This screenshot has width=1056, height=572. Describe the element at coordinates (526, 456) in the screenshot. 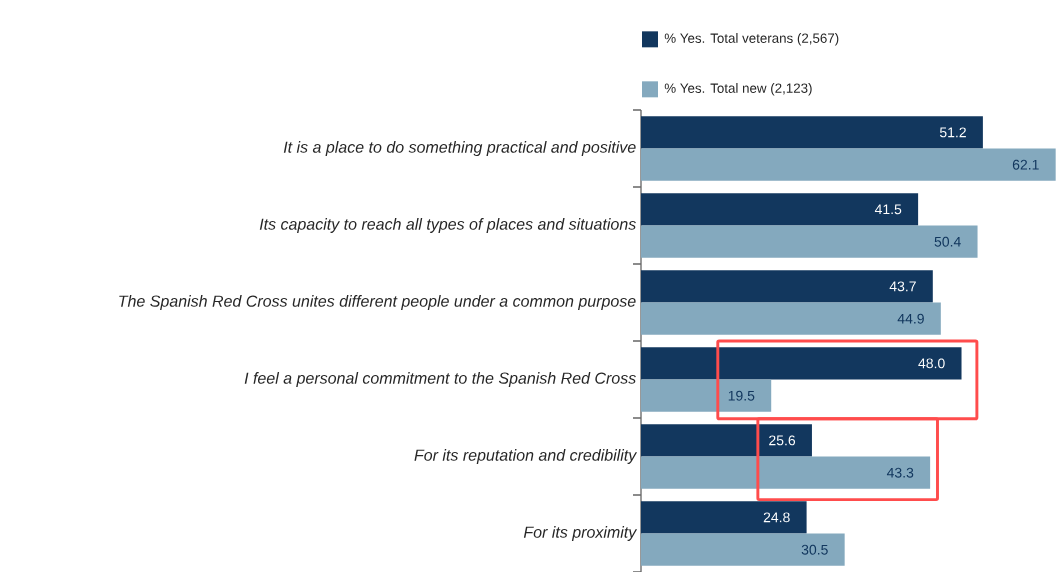

I see `y-tick-label: For its reputation and credibility` at that location.